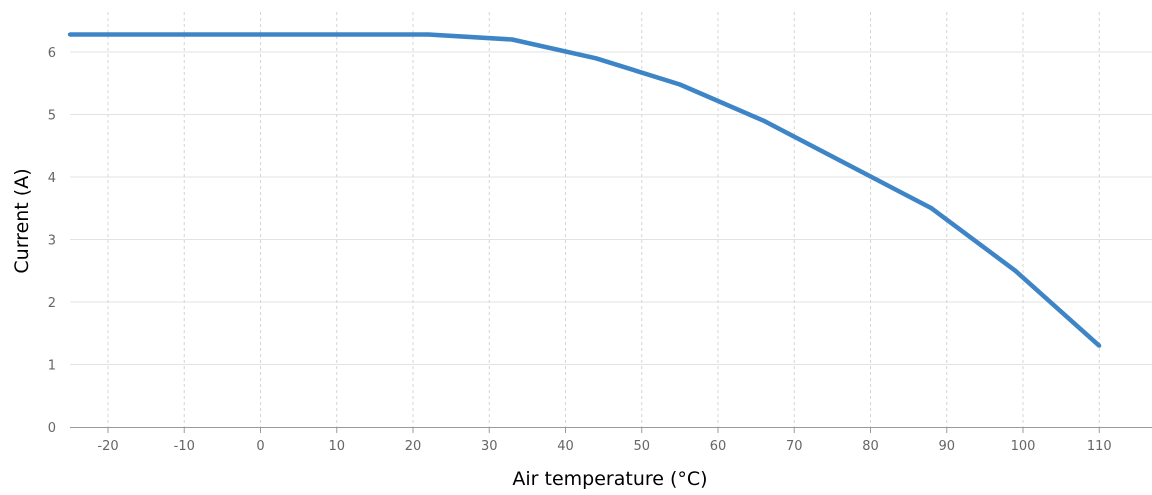 The height and width of the screenshot is (495, 1152). I want to click on x-tick-label: 100, so click(1023, 446).